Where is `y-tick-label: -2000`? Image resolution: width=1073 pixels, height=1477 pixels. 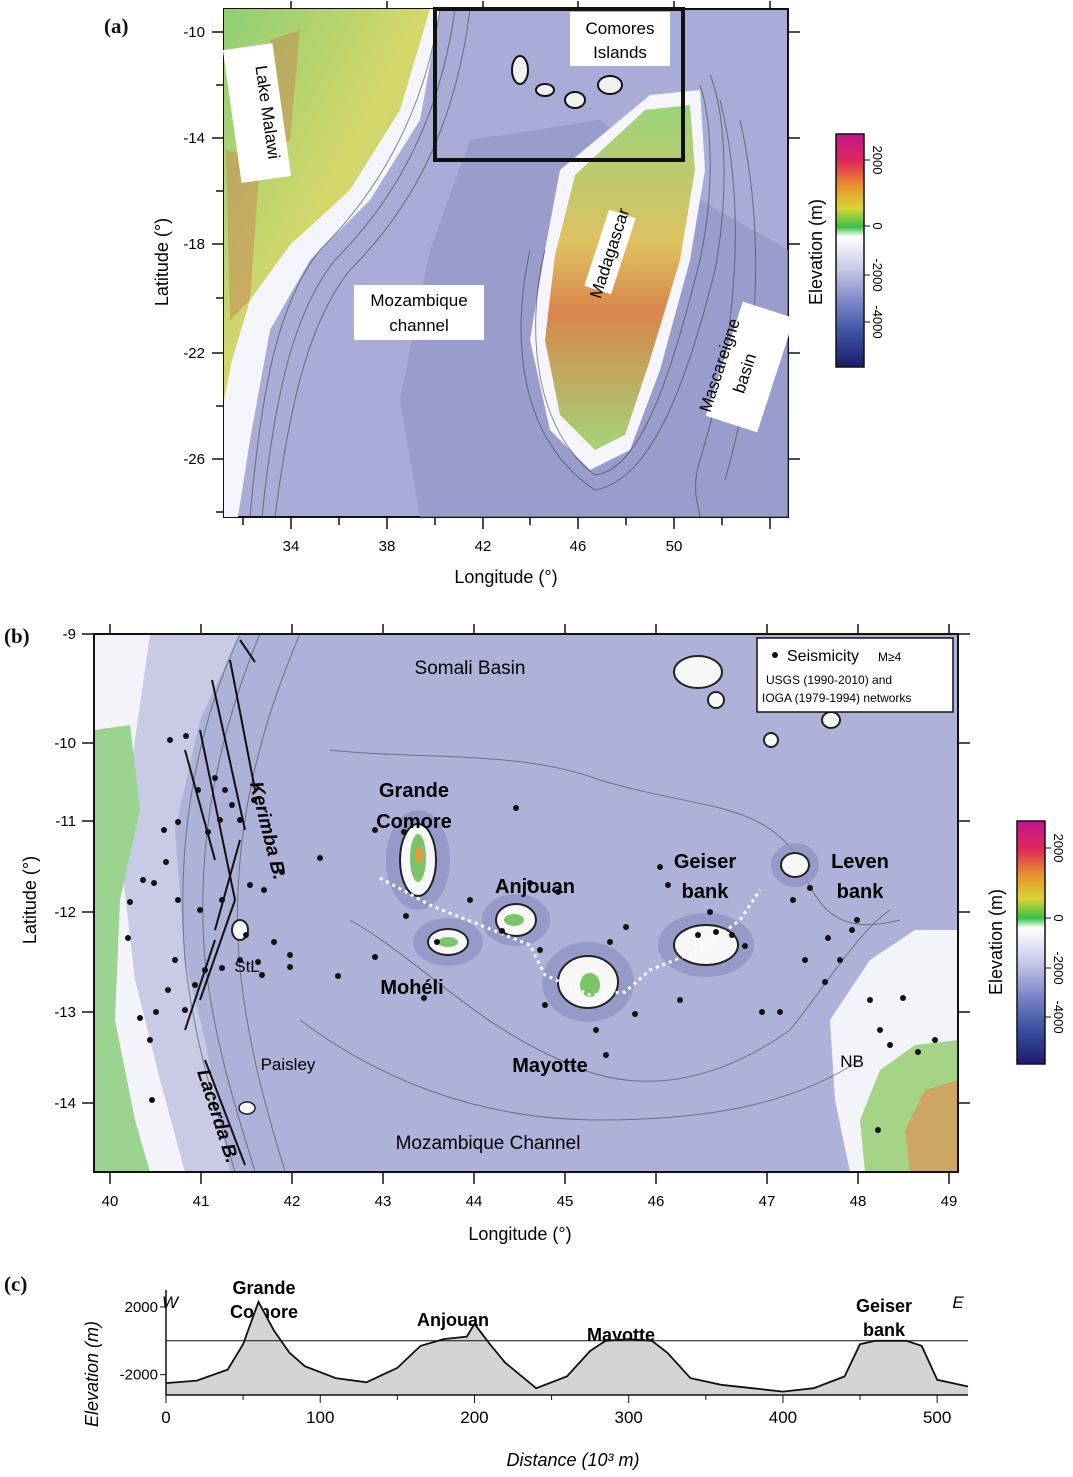
y-tick-label: -2000 is located at coordinates (139, 1375).